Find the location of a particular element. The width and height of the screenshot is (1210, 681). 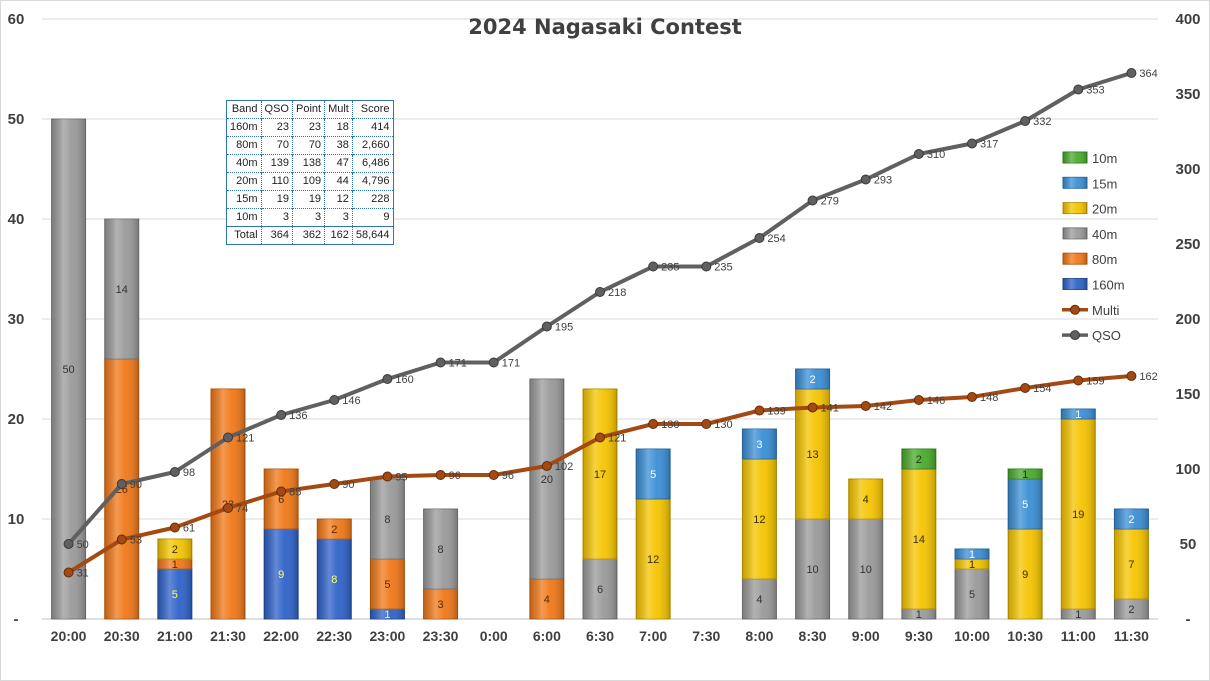

table-cell: 10m is located at coordinates (244, 217).